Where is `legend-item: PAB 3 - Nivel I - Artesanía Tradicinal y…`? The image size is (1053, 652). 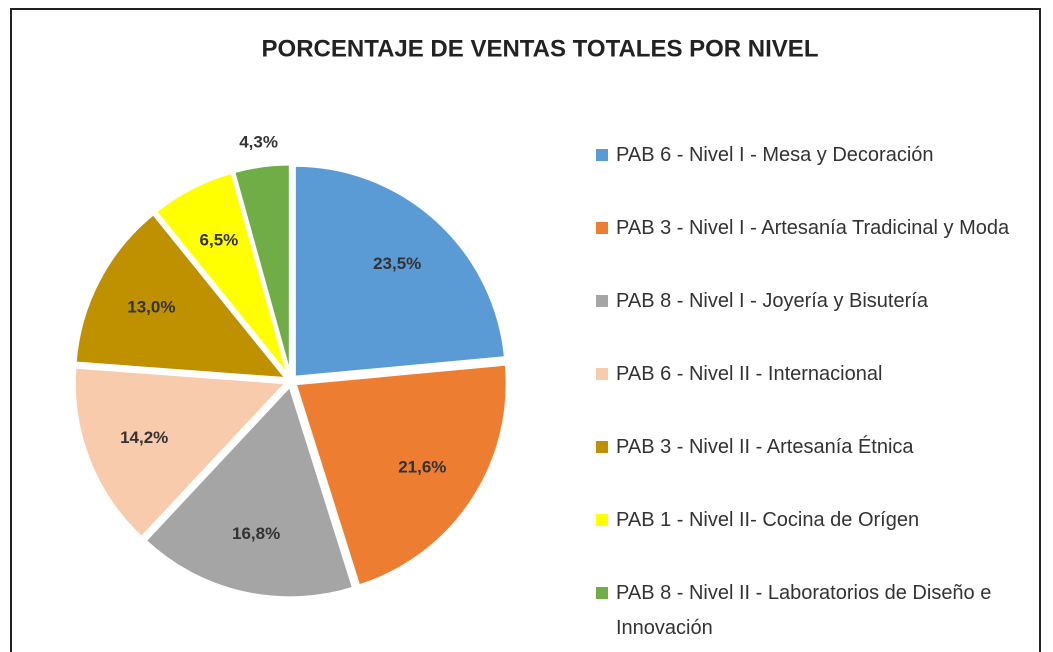
legend-item: PAB 3 - Nivel I - Artesanía Tradicinal y… is located at coordinates (816, 228).